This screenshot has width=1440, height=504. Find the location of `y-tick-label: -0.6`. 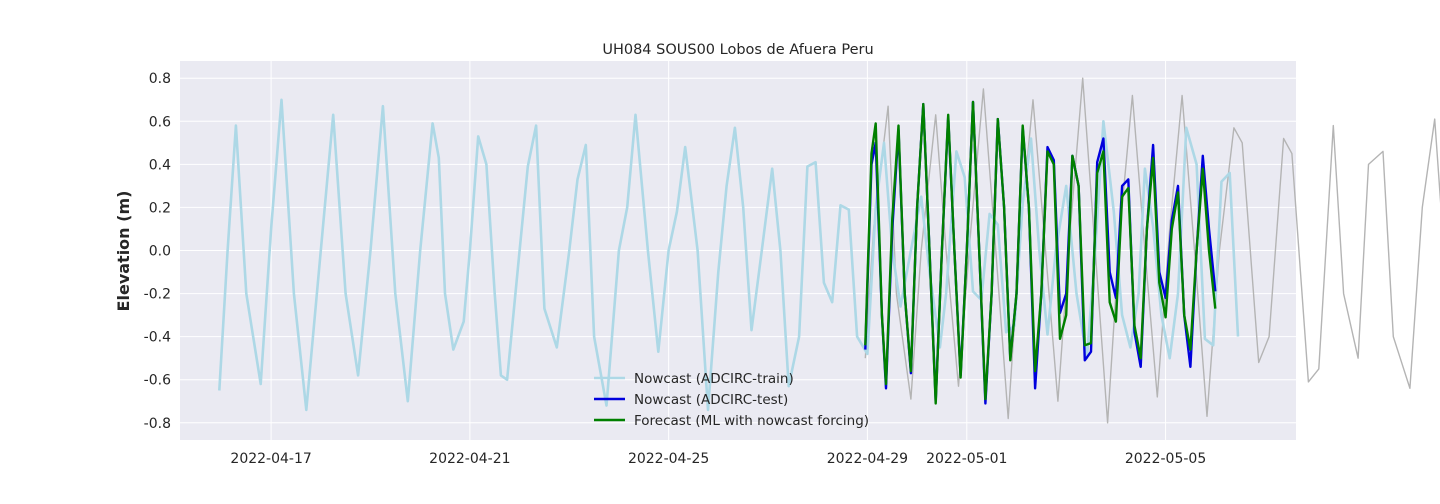

y-tick-label: -0.6 is located at coordinates (157, 381).